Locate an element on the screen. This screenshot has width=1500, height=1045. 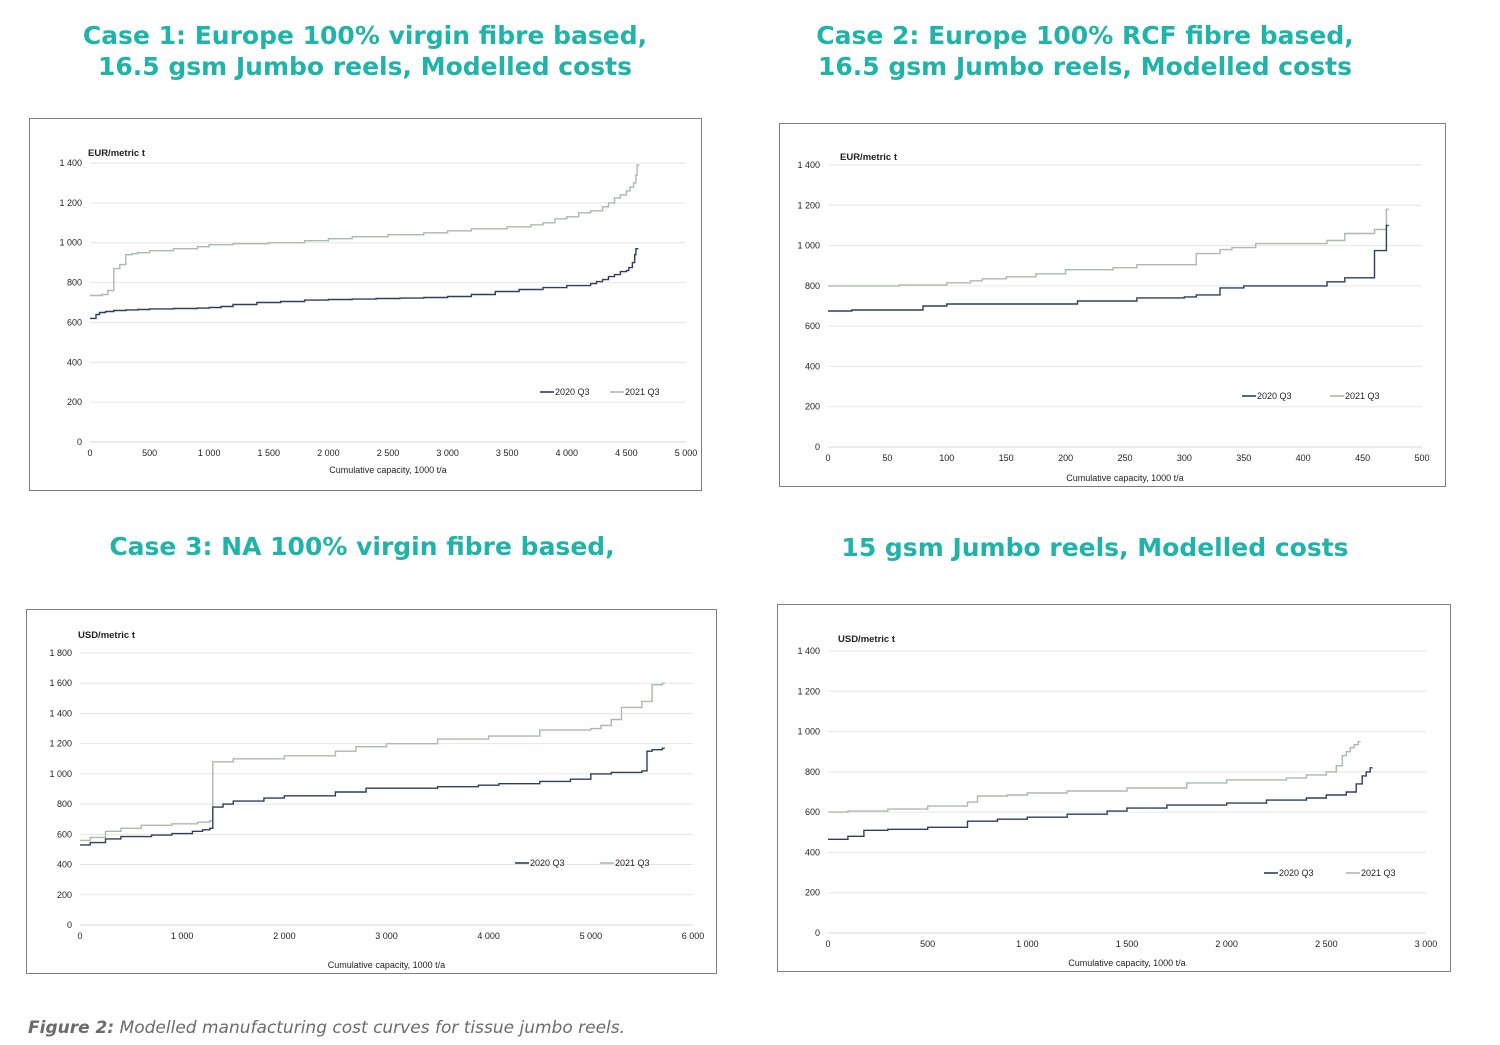
chart3-ytick-label: 1 400 is located at coordinates (60, 713).